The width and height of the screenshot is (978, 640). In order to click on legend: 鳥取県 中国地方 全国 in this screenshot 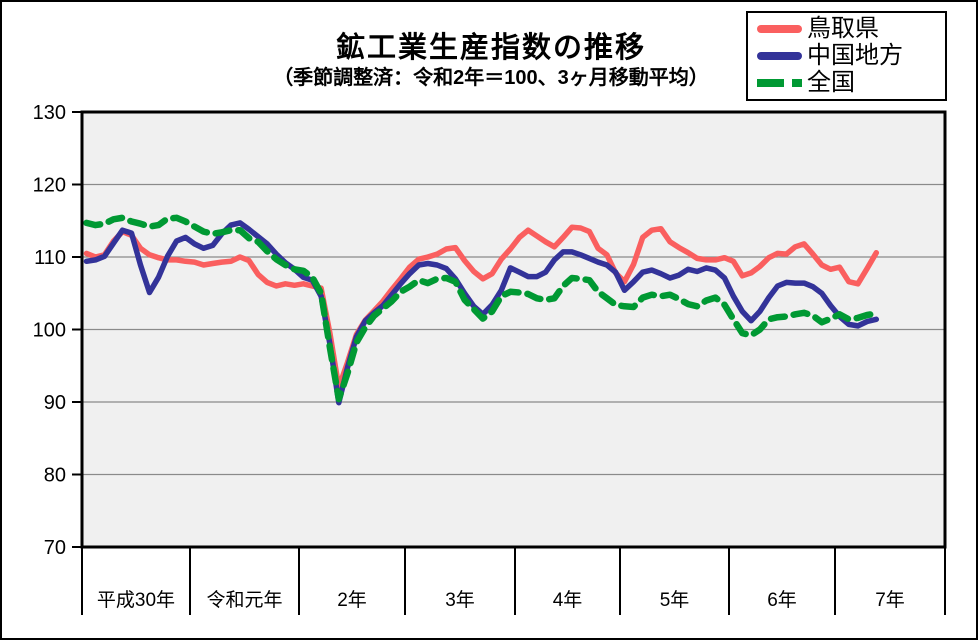, I will do `click(846, 56)`.